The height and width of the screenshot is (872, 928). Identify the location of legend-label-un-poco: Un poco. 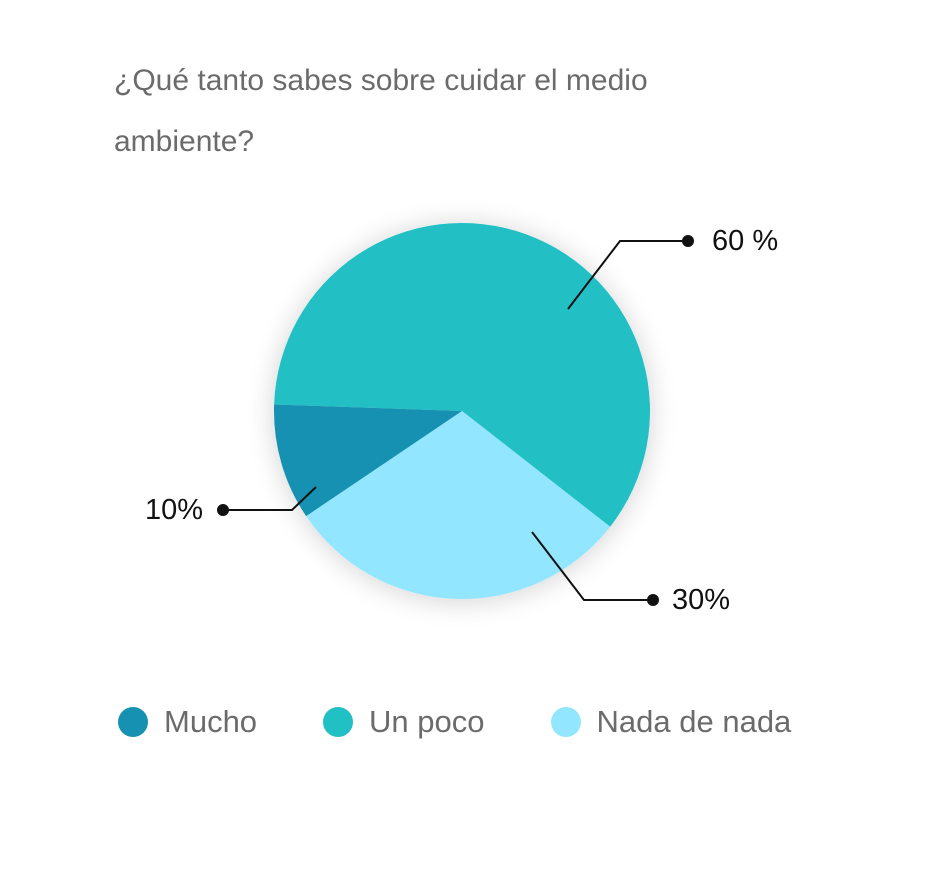
(427, 721).